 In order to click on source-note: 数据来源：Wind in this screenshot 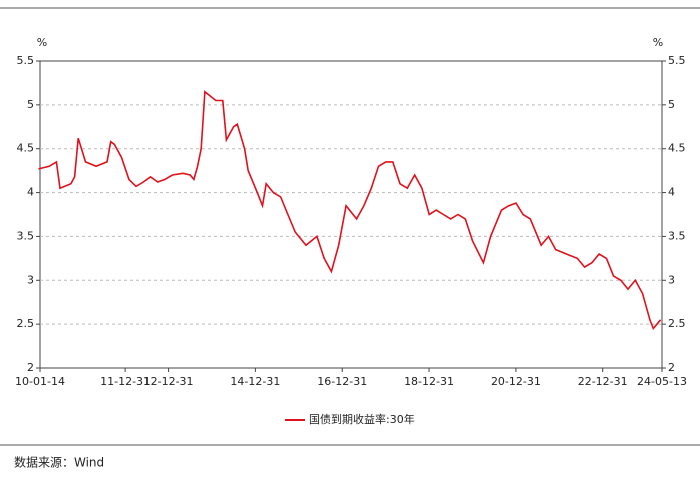, I will do `click(59, 462)`.